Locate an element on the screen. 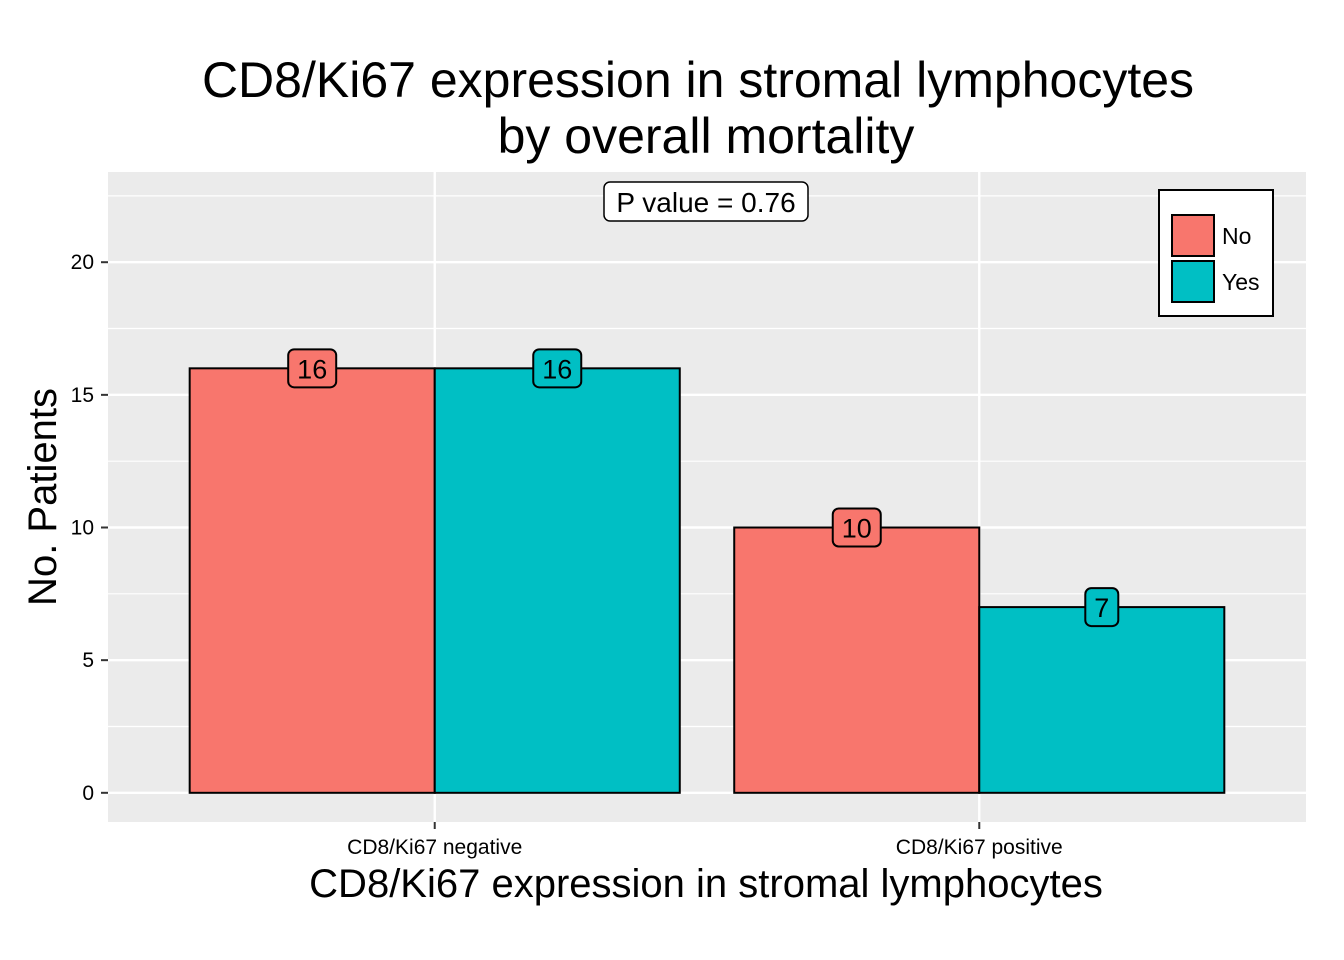 The width and height of the screenshot is (1344, 960). p-value-box is located at coordinates (706, 201).